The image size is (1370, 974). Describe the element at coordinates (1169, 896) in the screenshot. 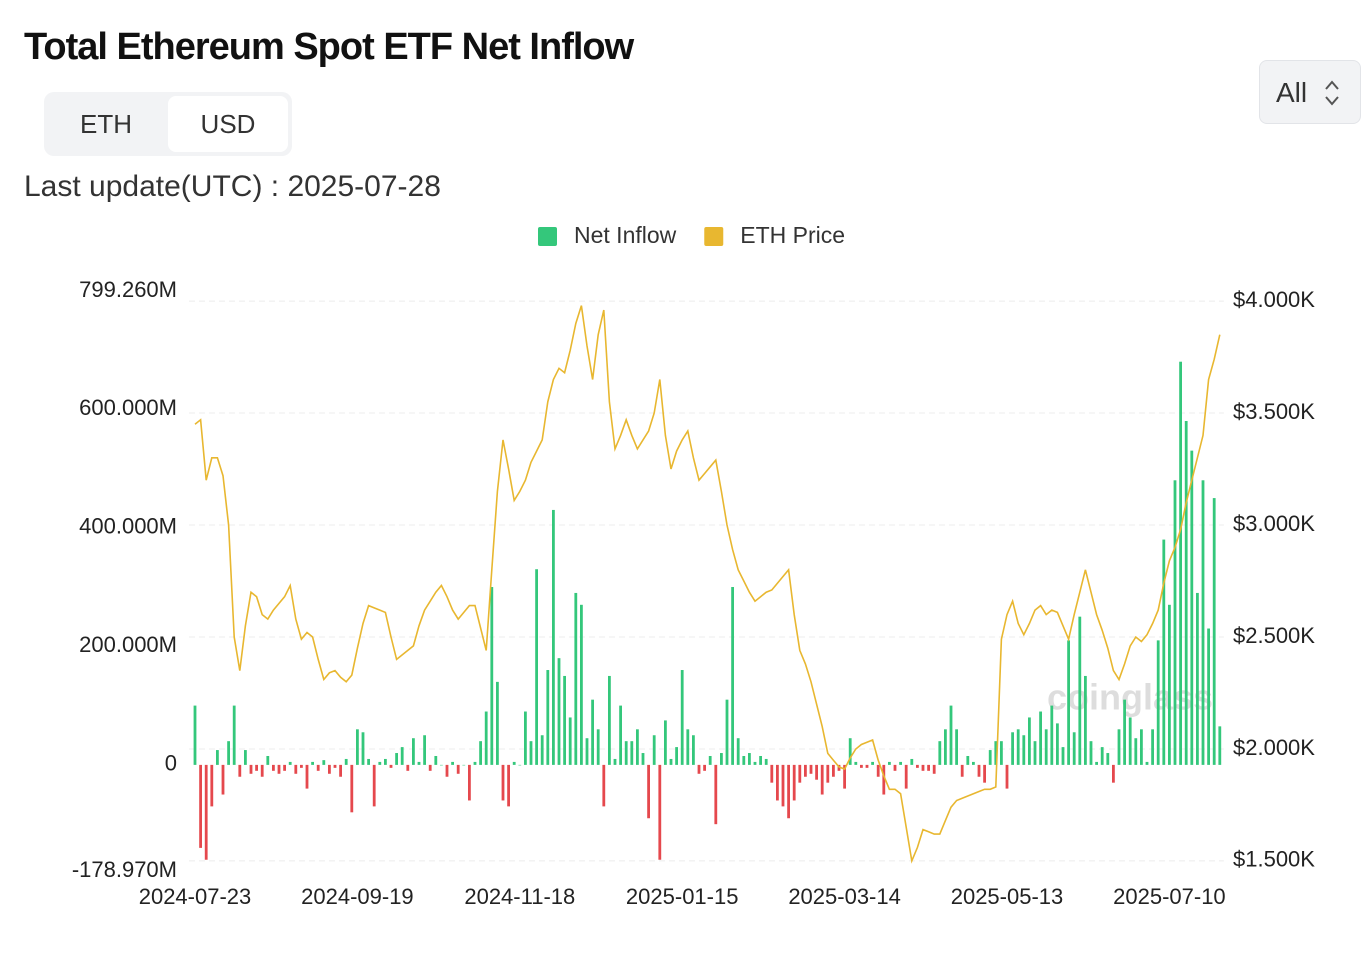

I see `x-tick-label: 2025-07-10` at that location.